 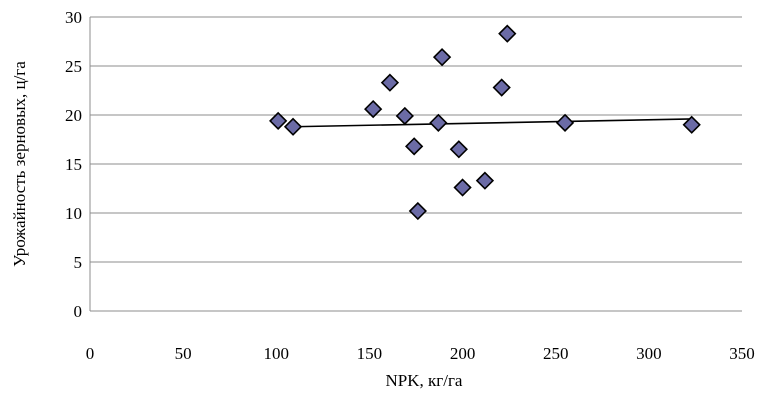 What do you see at coordinates (73, 213) in the screenshot?
I see `y-tick-label: 10` at bounding box center [73, 213].